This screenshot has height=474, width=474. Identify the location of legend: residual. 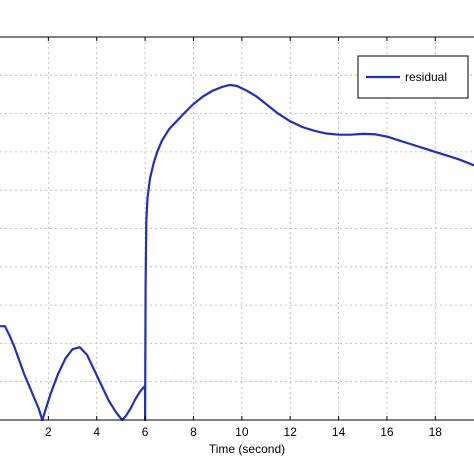
(413, 77).